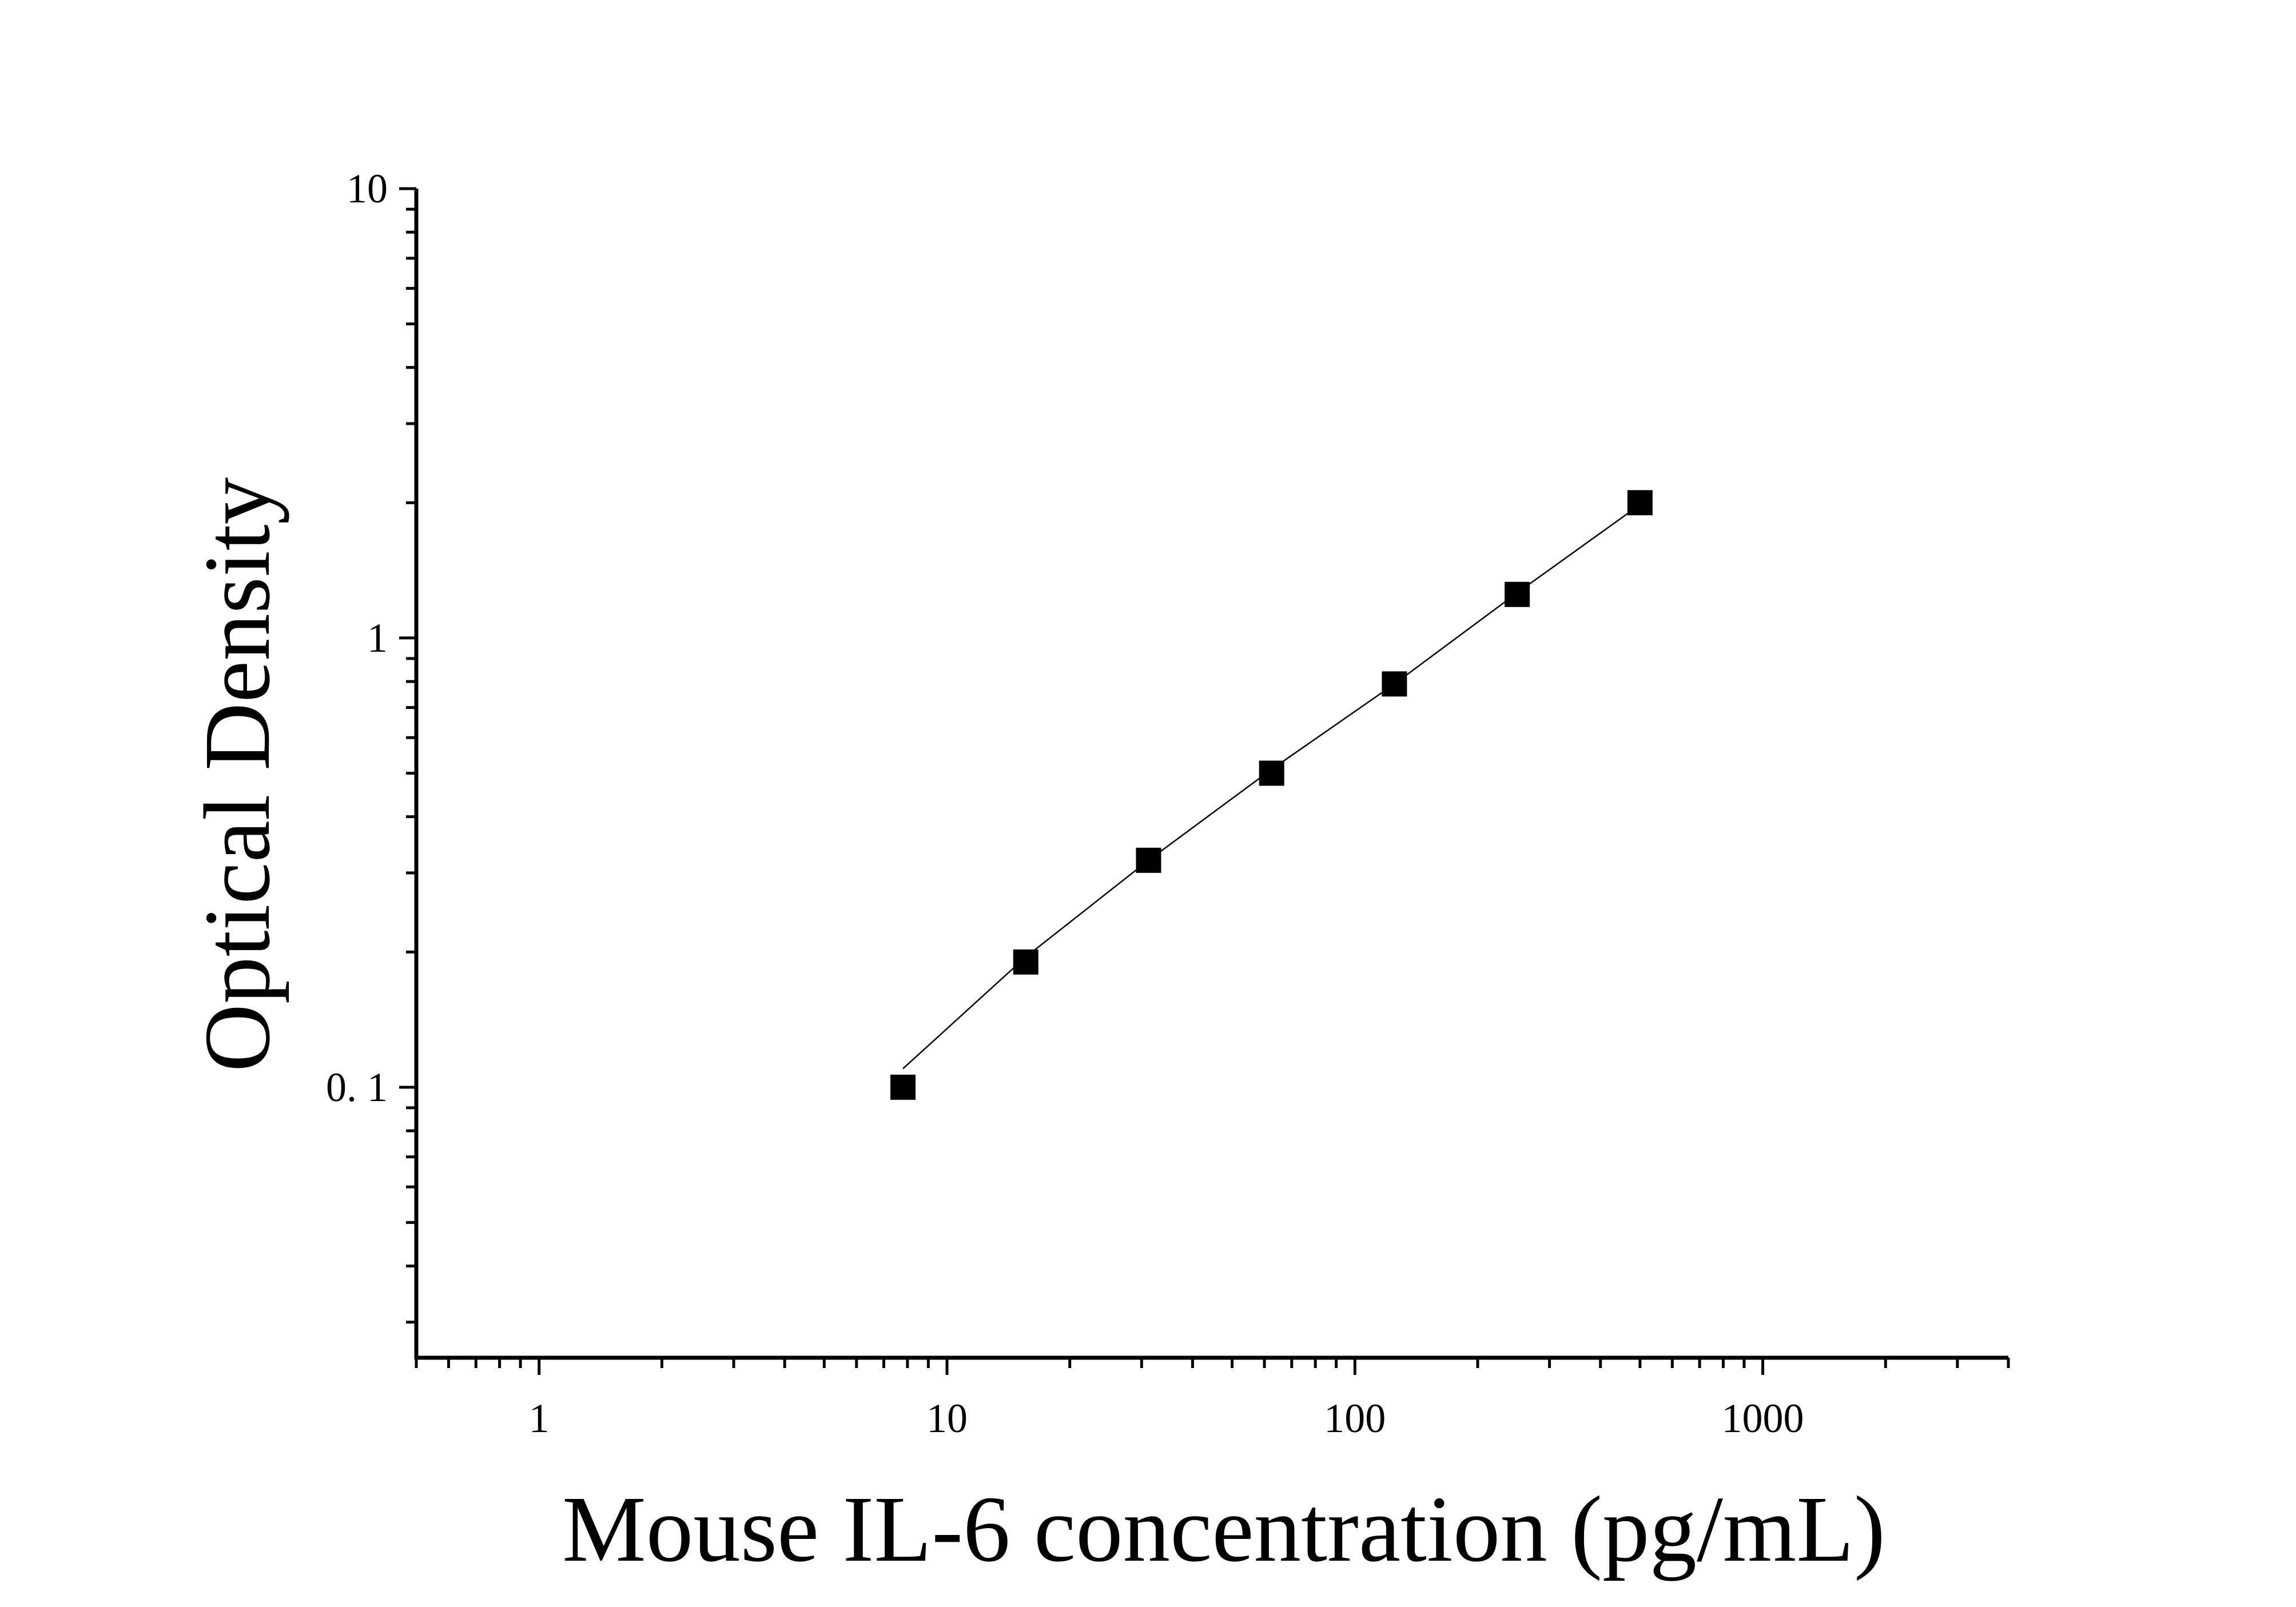  What do you see at coordinates (1224, 1529) in the screenshot?
I see `x-axis-title: Mouse IL-6 concentration (pg/mL)` at bounding box center [1224, 1529].